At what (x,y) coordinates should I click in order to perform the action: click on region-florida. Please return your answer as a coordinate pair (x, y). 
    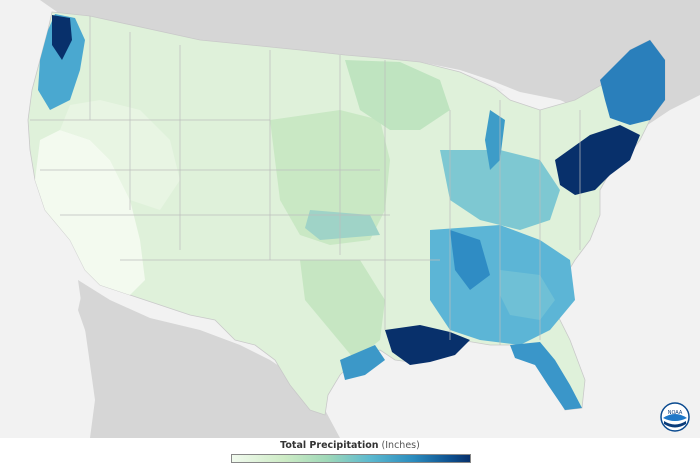
    Looking at the image, I should click on (546, 376).